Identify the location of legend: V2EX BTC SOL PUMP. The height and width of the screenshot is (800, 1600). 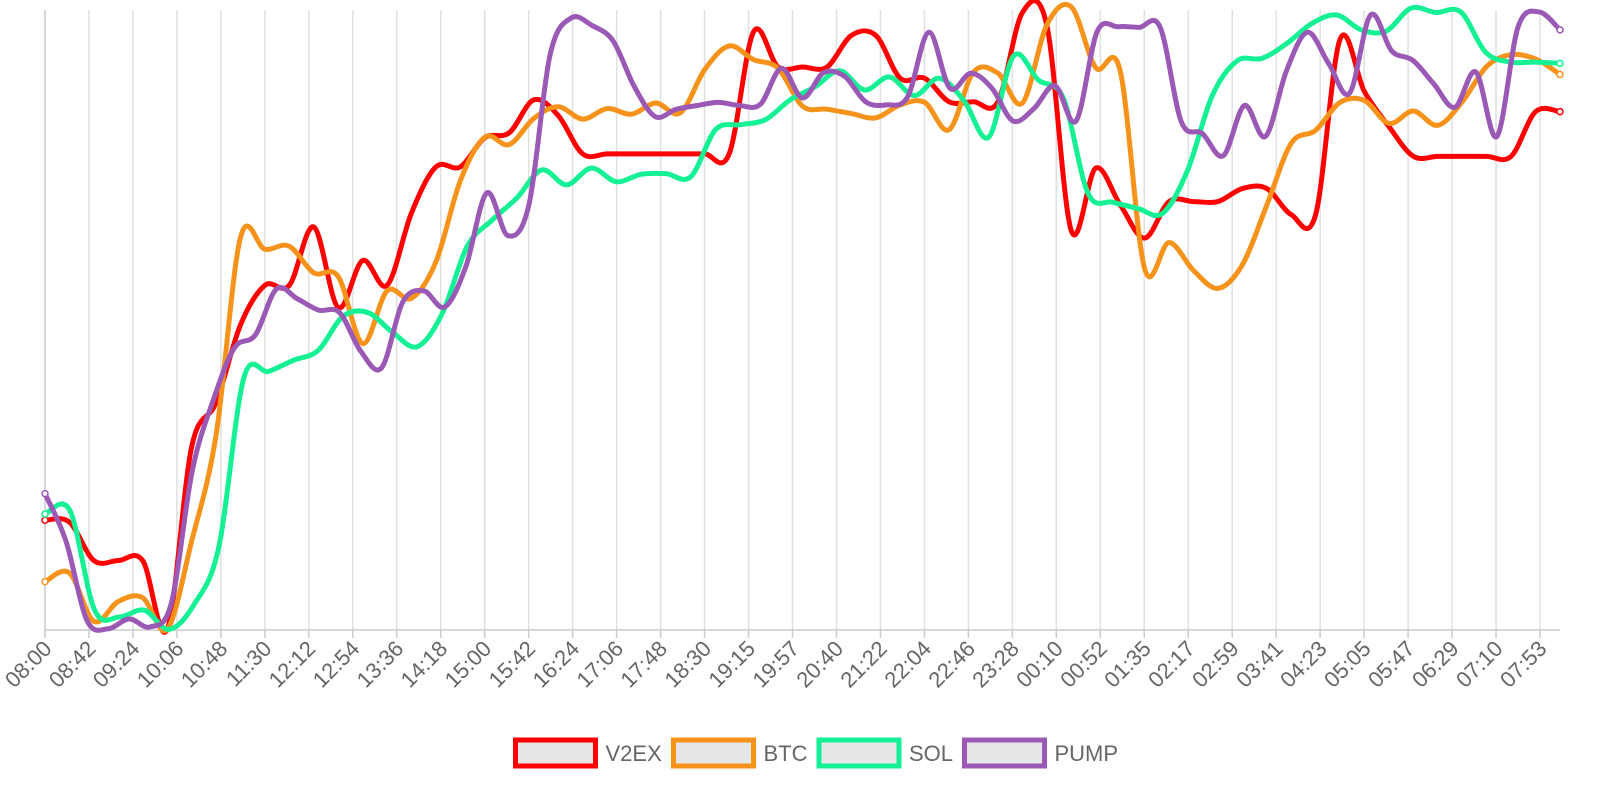
(816, 753).